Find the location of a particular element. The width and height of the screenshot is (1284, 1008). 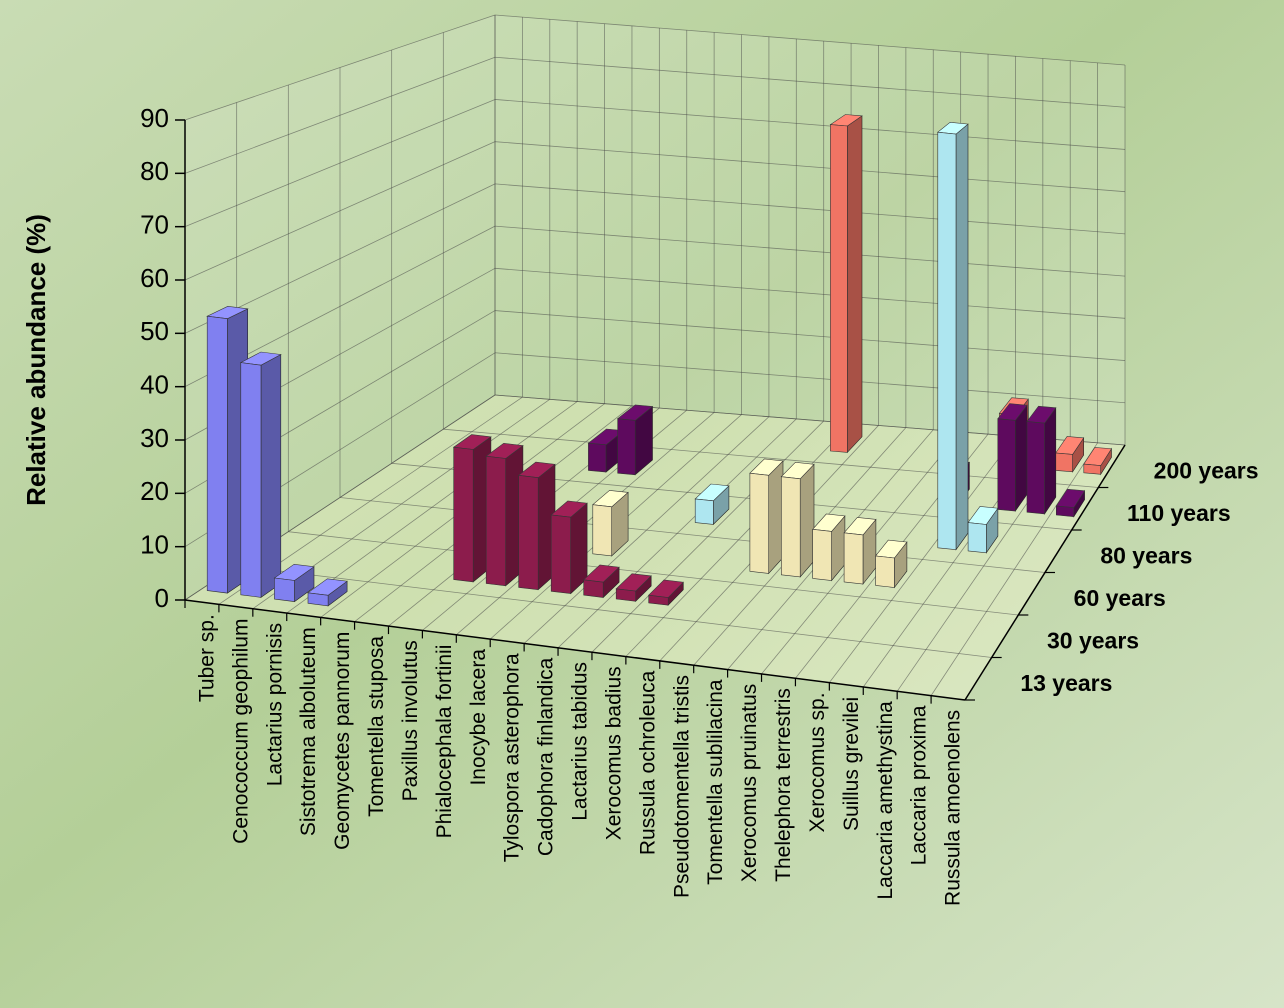

x-tick-label: Russula amoenolens is located at coordinates (953, 808).